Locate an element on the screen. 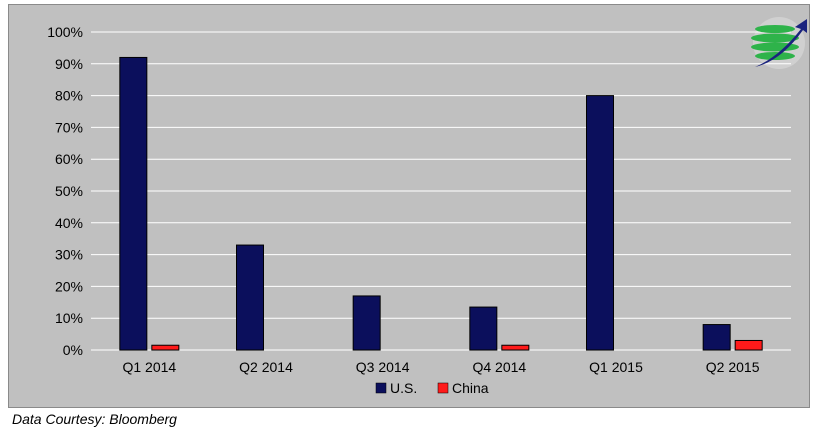  y-tick-label: 40% is located at coordinates (69, 223).